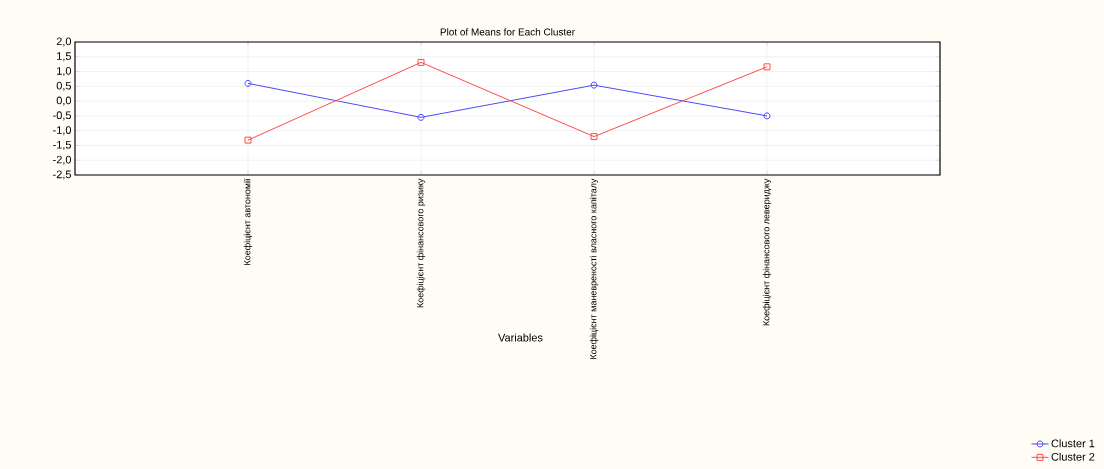  What do you see at coordinates (1073, 456) in the screenshot?
I see `legend-label: Cluster 2` at bounding box center [1073, 456].